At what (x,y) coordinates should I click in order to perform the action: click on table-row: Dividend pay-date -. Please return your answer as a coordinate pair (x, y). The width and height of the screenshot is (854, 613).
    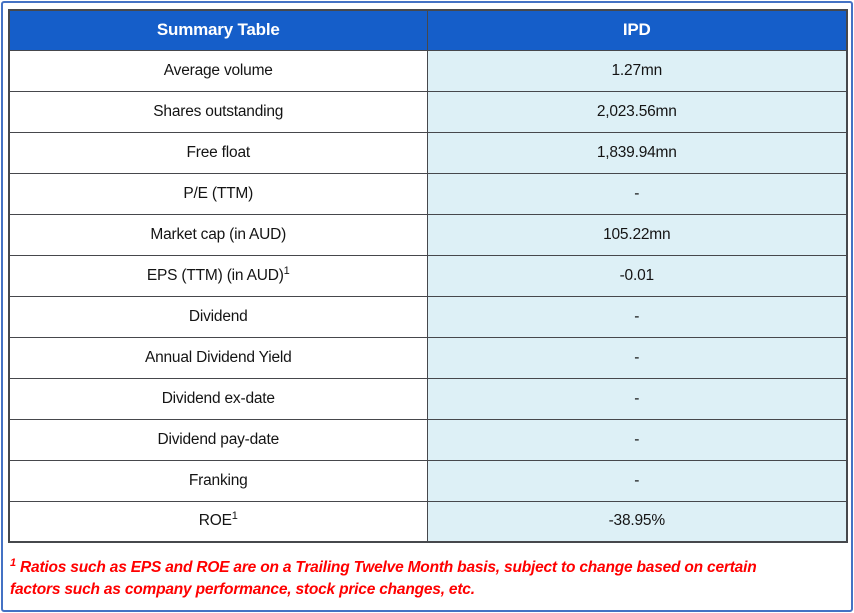
    Looking at the image, I should click on (428, 439).